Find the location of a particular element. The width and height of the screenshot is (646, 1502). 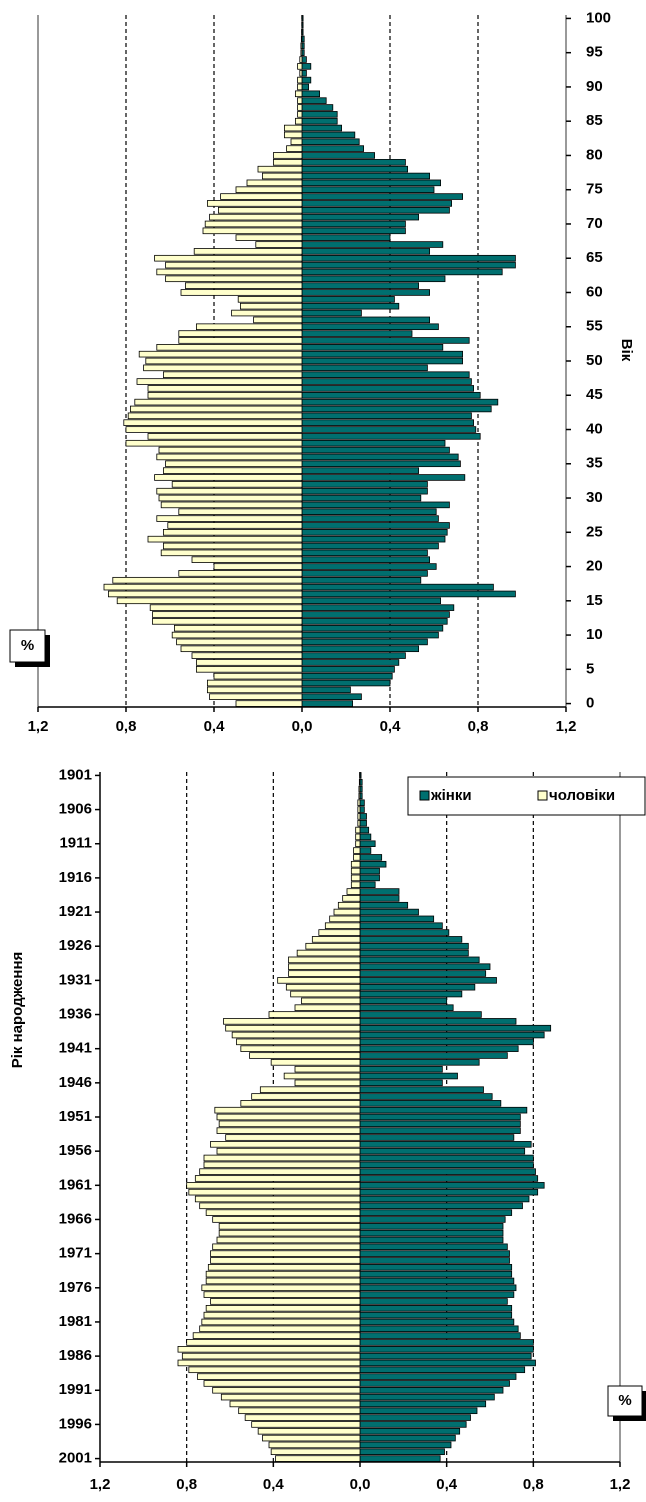

y-tick-label: 1926 is located at coordinates (75, 945).